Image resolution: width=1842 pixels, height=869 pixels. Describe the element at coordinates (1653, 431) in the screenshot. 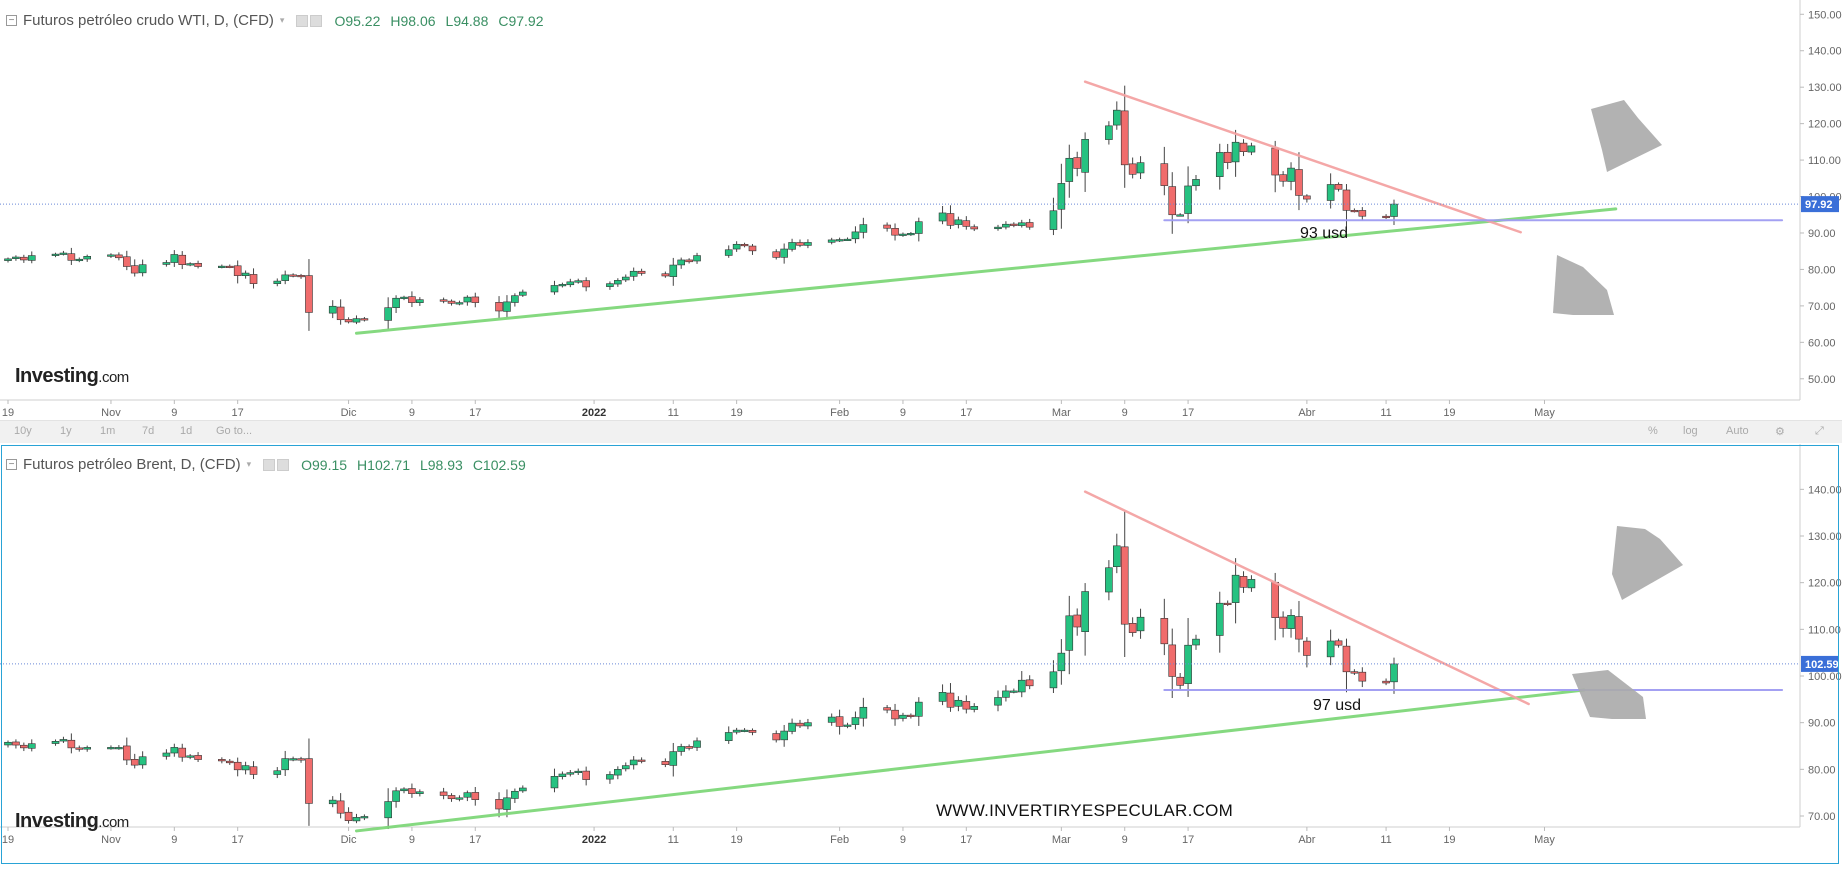

I see `percent-toggle: %` at that location.